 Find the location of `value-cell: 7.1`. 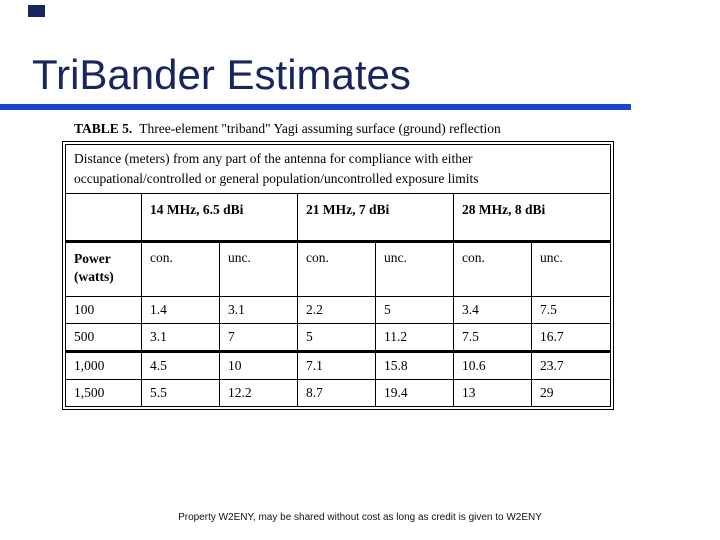

value-cell: 7.1 is located at coordinates (336, 365).